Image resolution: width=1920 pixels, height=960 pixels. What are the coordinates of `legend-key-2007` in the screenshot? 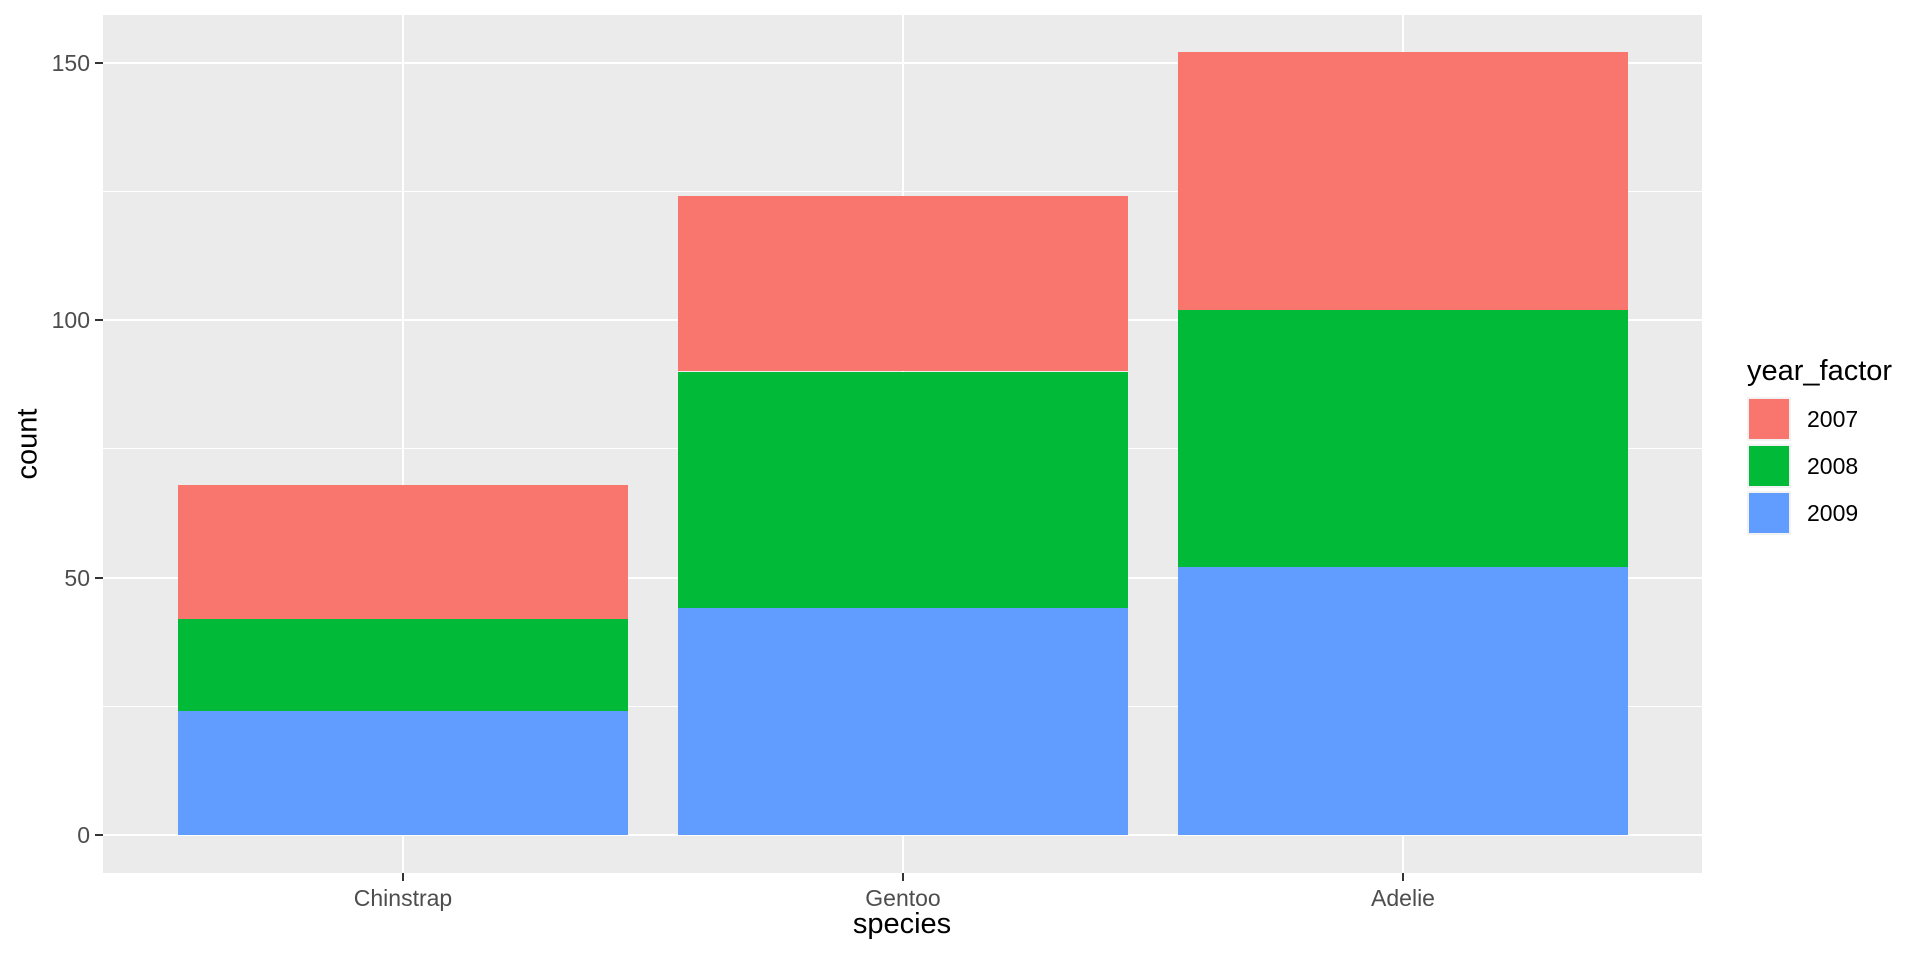 It's located at (1769, 419).